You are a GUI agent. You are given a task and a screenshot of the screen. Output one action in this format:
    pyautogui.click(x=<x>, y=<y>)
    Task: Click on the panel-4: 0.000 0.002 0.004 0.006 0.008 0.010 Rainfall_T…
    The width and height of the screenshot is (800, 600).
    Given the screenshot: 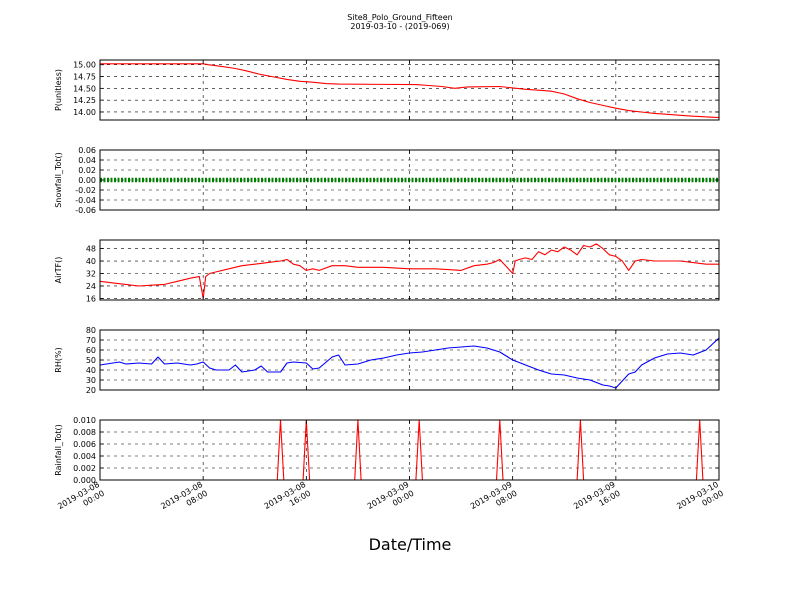 What is the action you would take?
    pyautogui.click(x=387, y=450)
    